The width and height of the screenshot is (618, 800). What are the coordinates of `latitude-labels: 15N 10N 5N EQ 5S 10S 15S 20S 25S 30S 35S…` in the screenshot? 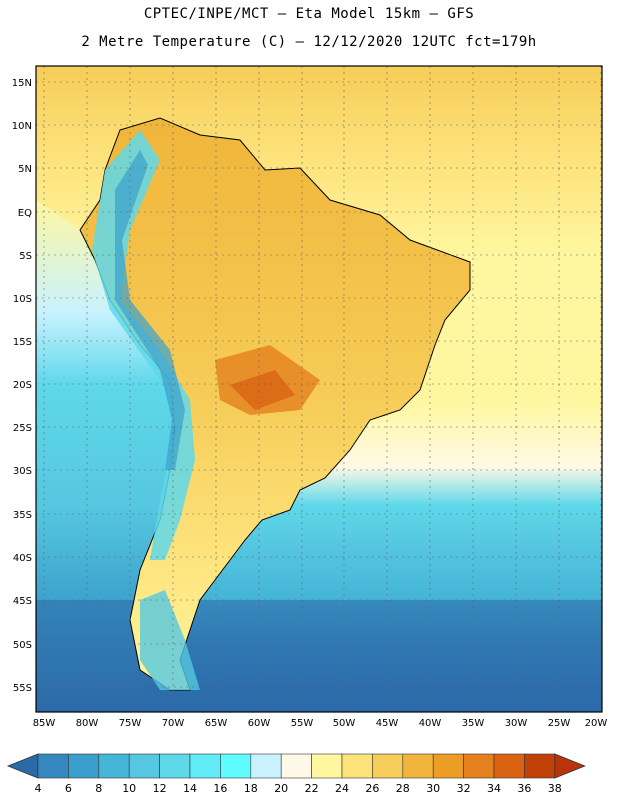 It's located at (22, 386).